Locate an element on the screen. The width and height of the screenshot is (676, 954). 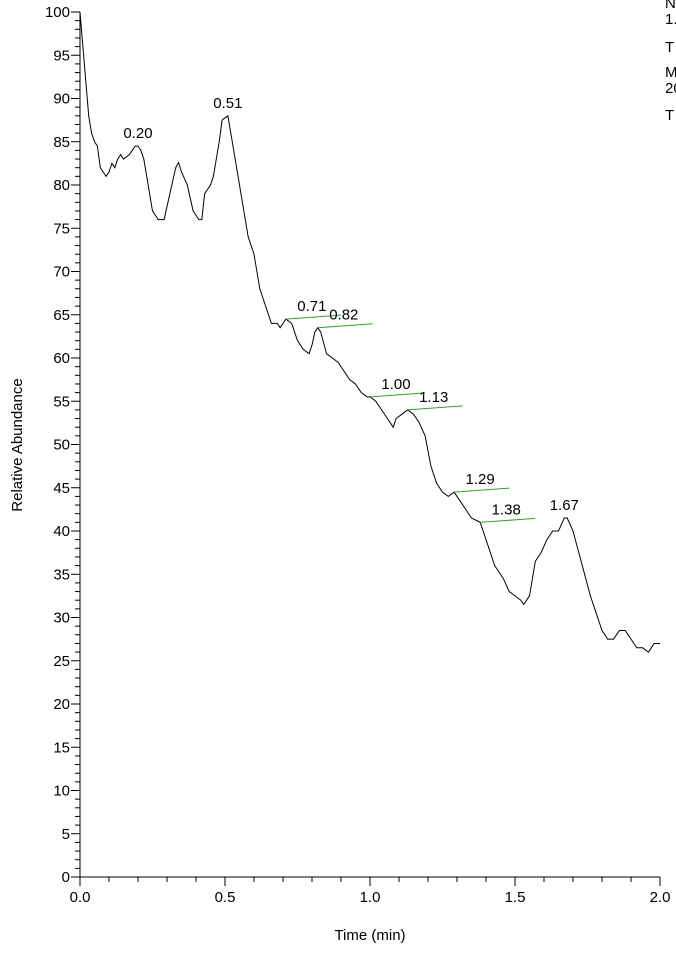
header-text: 20 is located at coordinates (670, 88).